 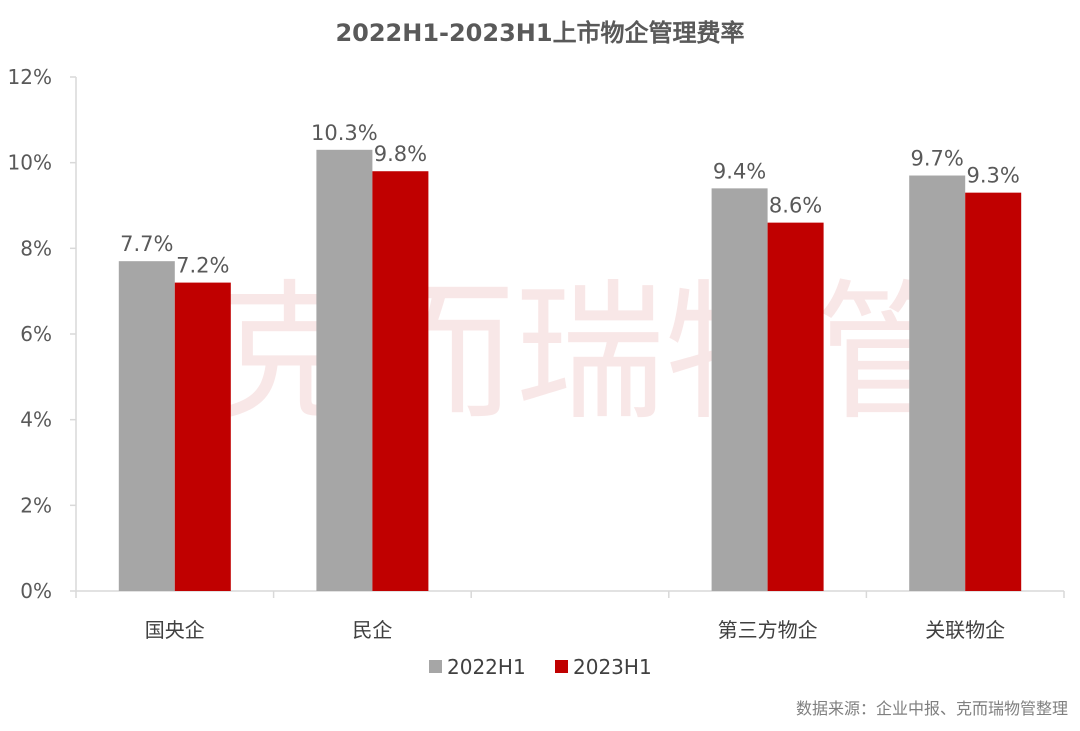 I want to click on y-tick-label: 12%, so click(x=30, y=77).